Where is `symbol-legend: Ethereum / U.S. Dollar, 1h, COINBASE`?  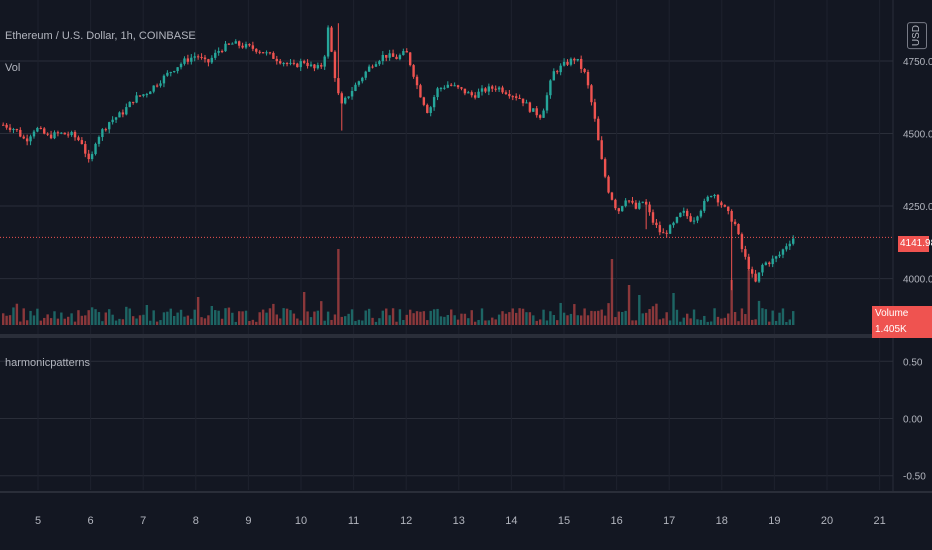 symbol-legend: Ethereum / U.S. Dollar, 1h, COINBASE is located at coordinates (100, 36).